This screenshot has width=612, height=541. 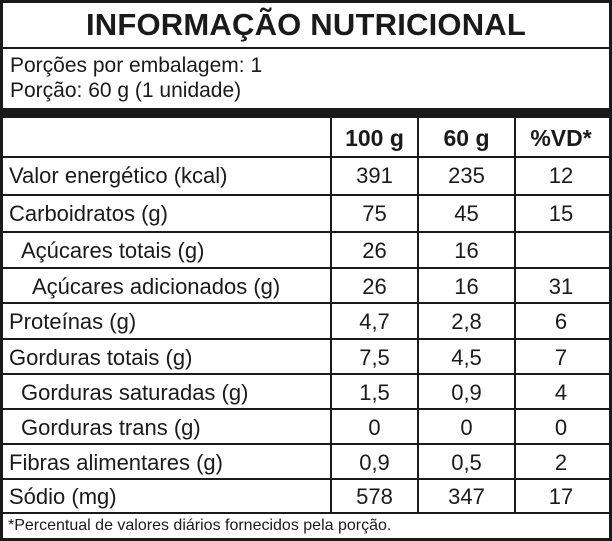 I want to click on table-row: Gorduras totais (g) 7,5 4,5 7, so click(x=306, y=358).